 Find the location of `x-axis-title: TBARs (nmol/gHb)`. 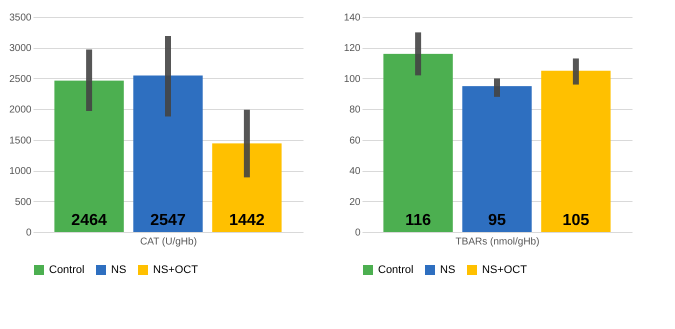

x-axis-title: TBARs (nmol/gHb) is located at coordinates (498, 242).